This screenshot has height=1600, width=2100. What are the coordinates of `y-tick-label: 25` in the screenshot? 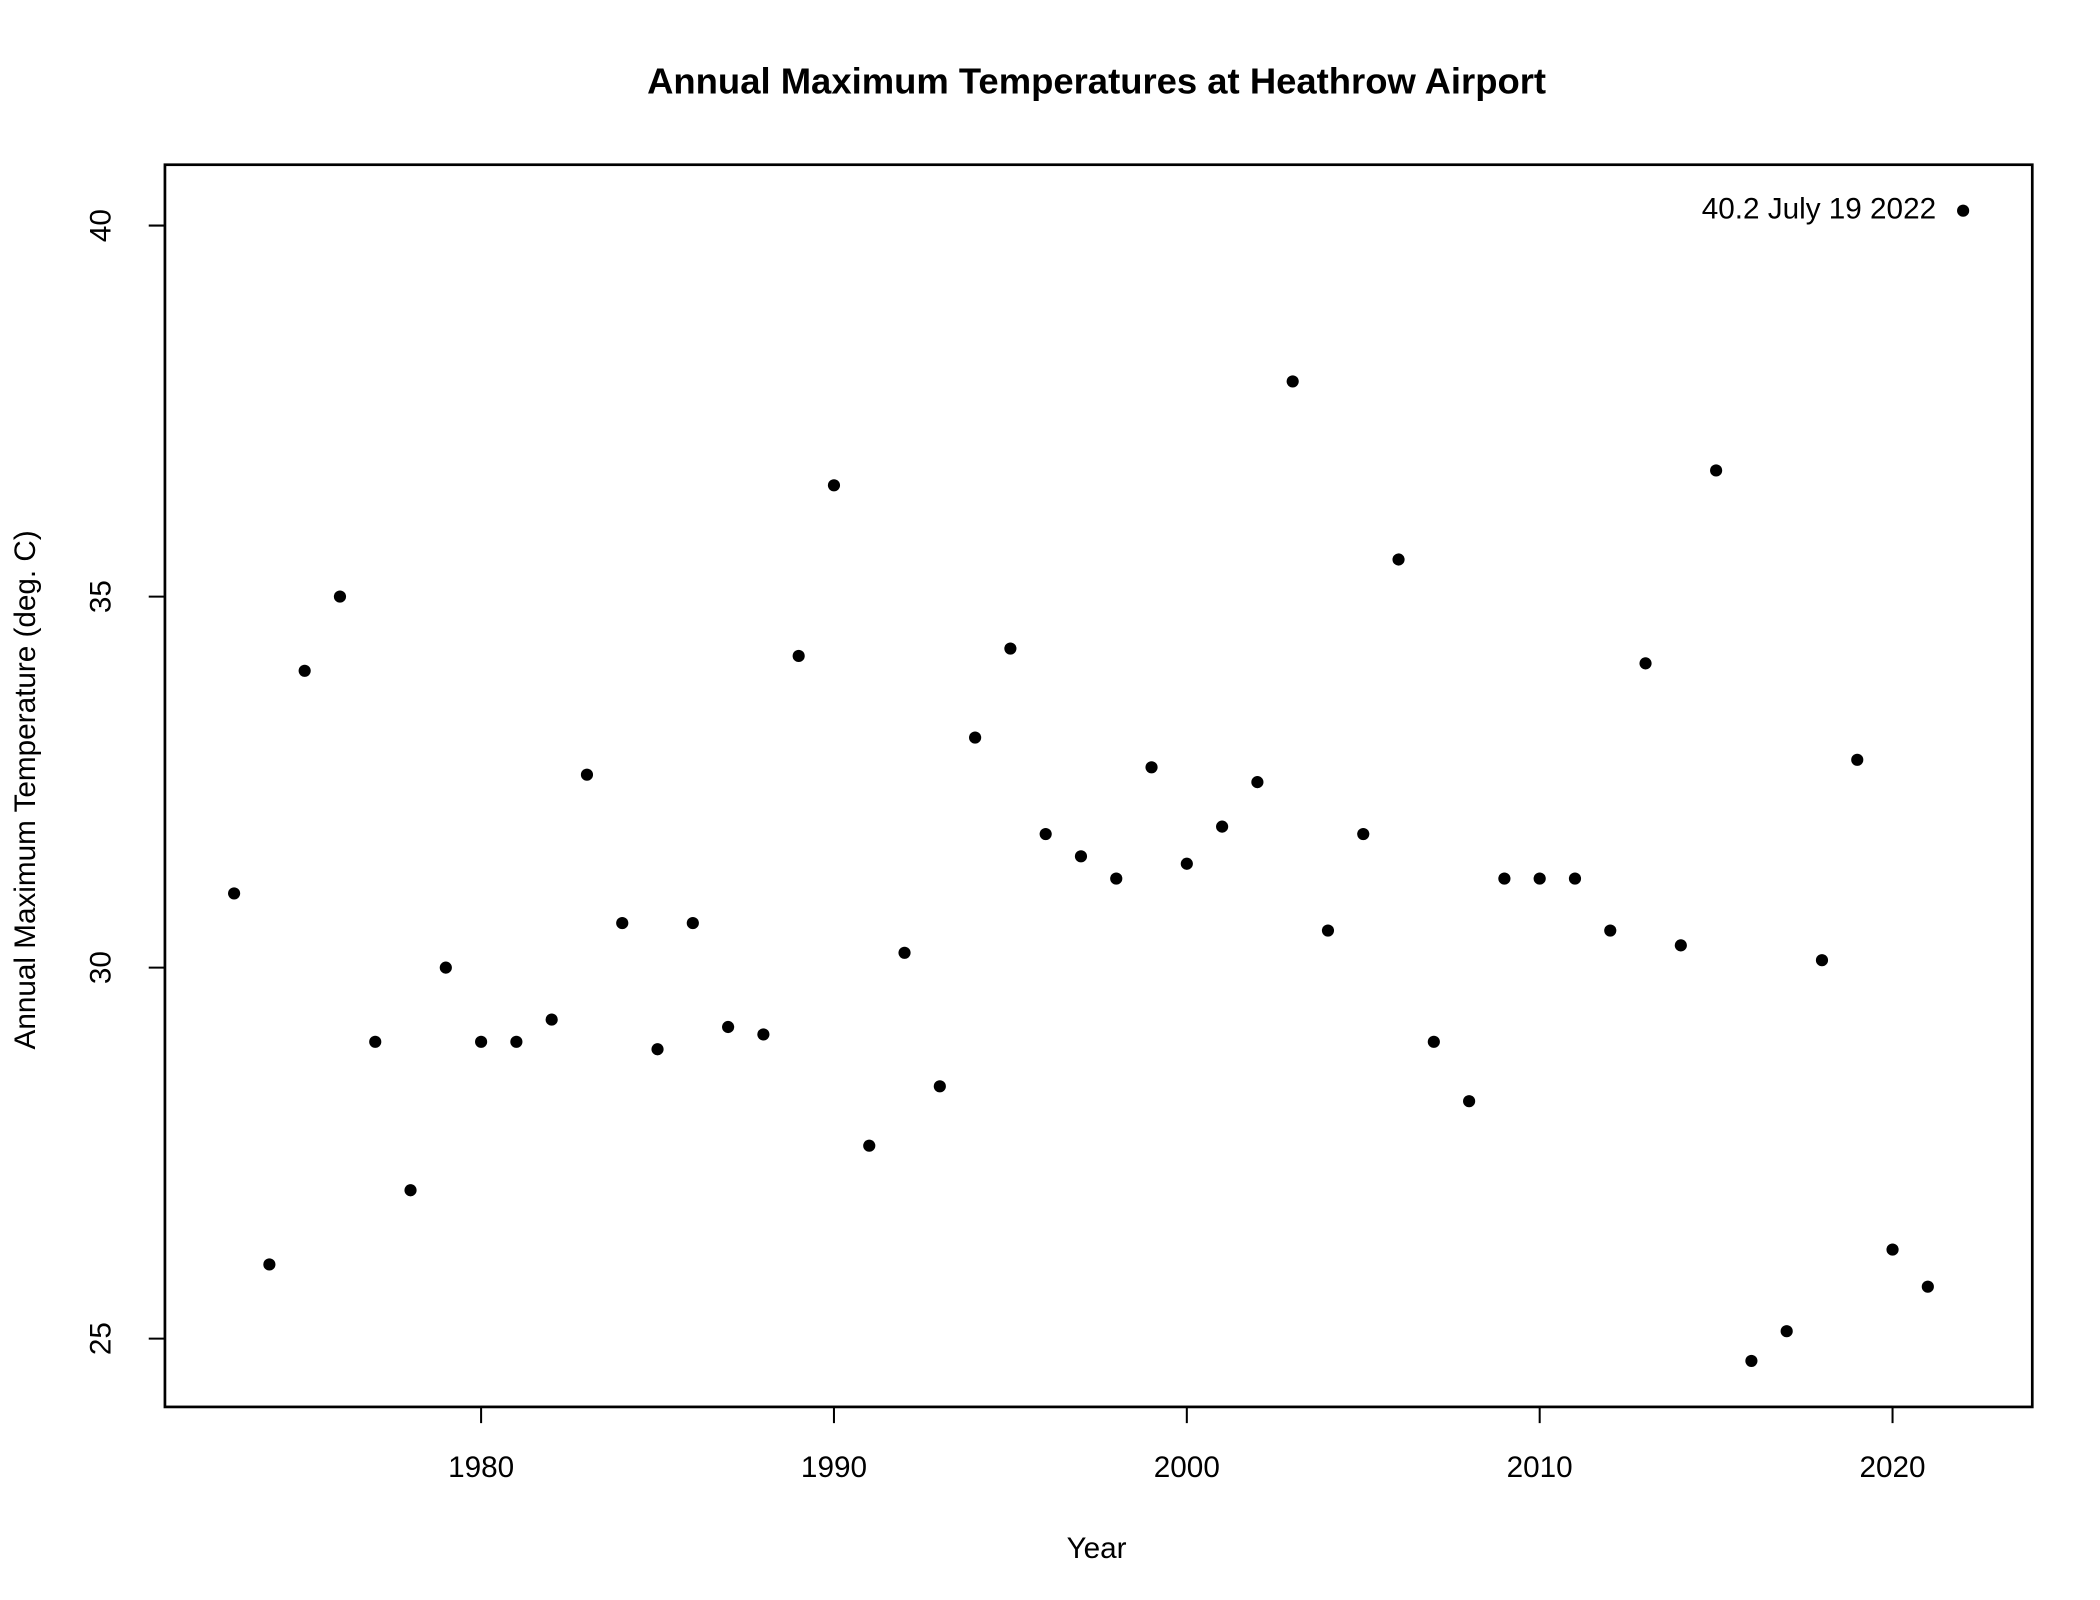 It's located at (101, 1338).